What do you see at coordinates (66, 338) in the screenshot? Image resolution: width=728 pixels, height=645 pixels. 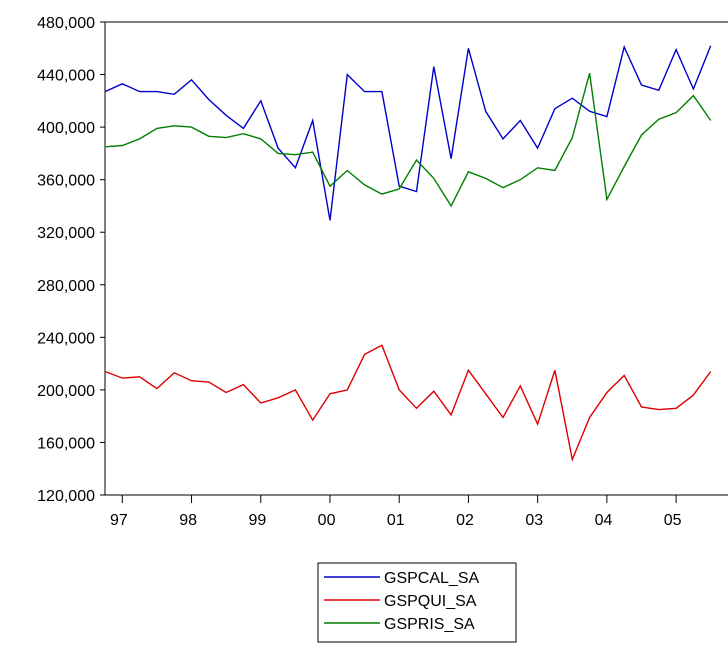 I see `y-tick-label: 240,000` at bounding box center [66, 338].